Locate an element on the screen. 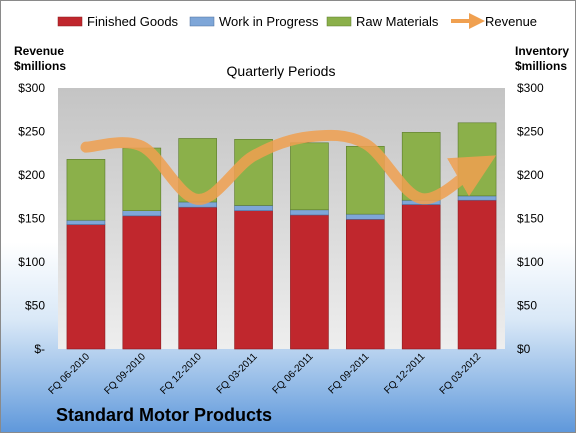 The image size is (576, 433). y-left-title-line-2: $millions is located at coordinates (40, 66).